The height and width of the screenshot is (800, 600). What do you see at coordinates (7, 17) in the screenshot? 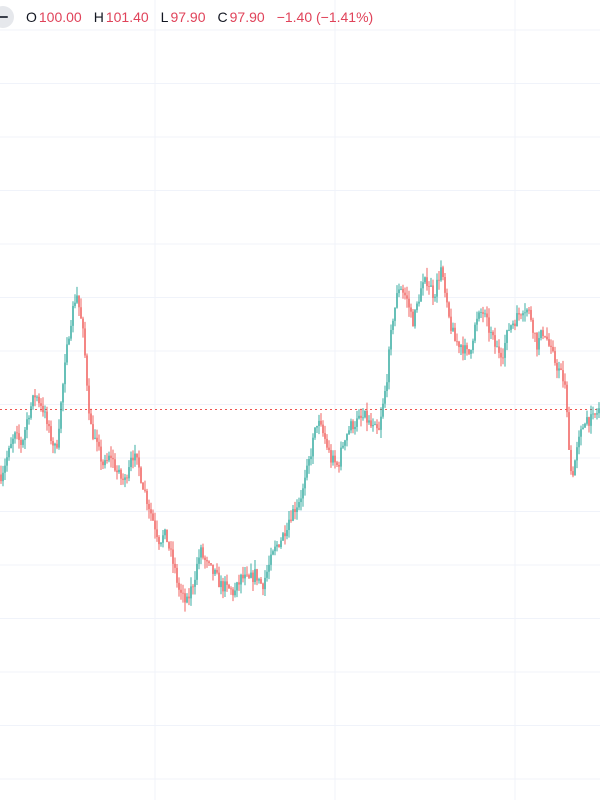
I see `legend-menu-icon` at bounding box center [7, 17].